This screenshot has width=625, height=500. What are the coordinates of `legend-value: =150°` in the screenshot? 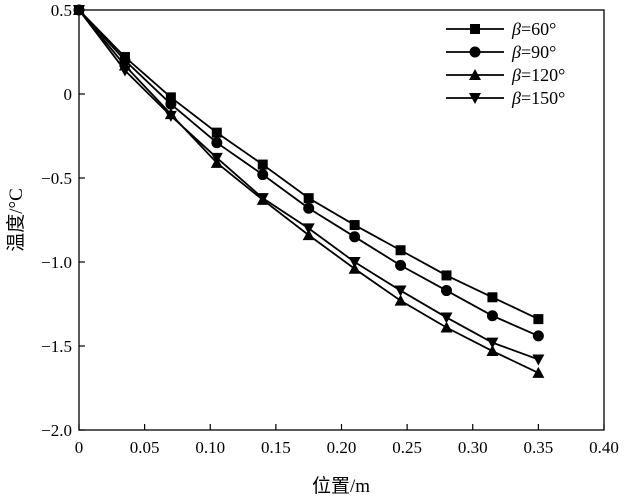 It's located at (543, 98).